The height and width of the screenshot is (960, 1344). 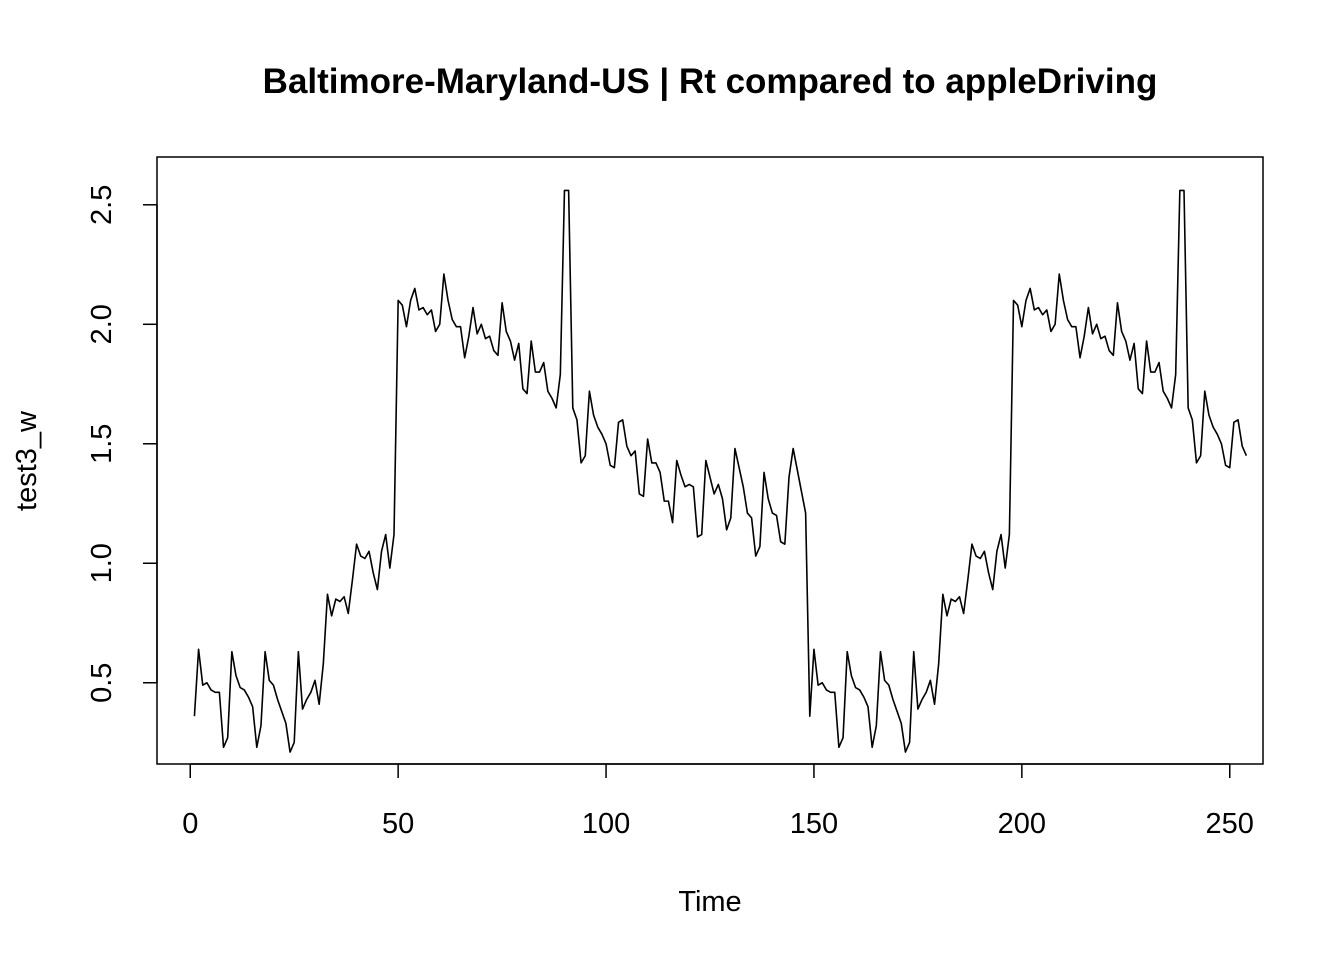 What do you see at coordinates (102, 444) in the screenshot?
I see `y-tick-label: 1.5` at bounding box center [102, 444].